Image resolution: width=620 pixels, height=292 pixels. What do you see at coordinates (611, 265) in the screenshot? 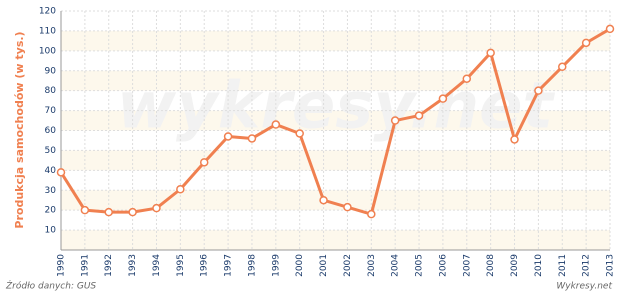
I see `x-tick-label: 2013` at bounding box center [611, 265].